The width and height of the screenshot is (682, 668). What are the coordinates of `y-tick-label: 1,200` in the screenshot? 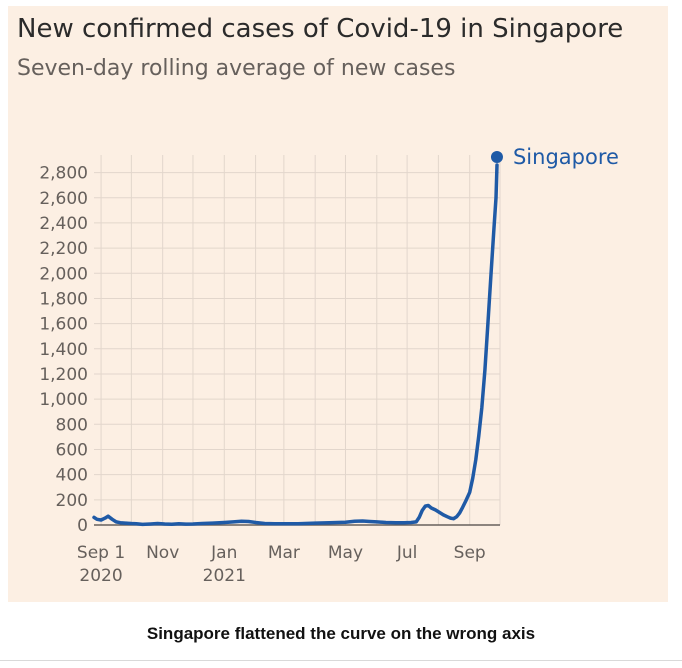 It's located at (63, 375).